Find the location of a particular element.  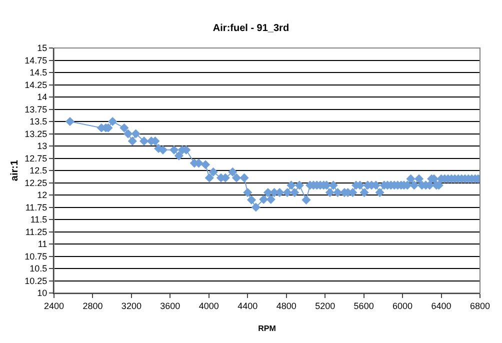

y-tick-label: 14.5 is located at coordinates (39, 73).